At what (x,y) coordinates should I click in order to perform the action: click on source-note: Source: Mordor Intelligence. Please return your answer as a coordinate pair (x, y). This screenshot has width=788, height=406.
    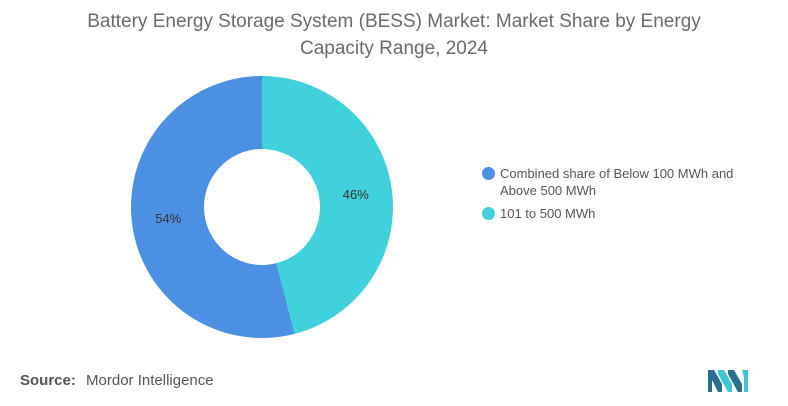
    Looking at the image, I should click on (117, 380).